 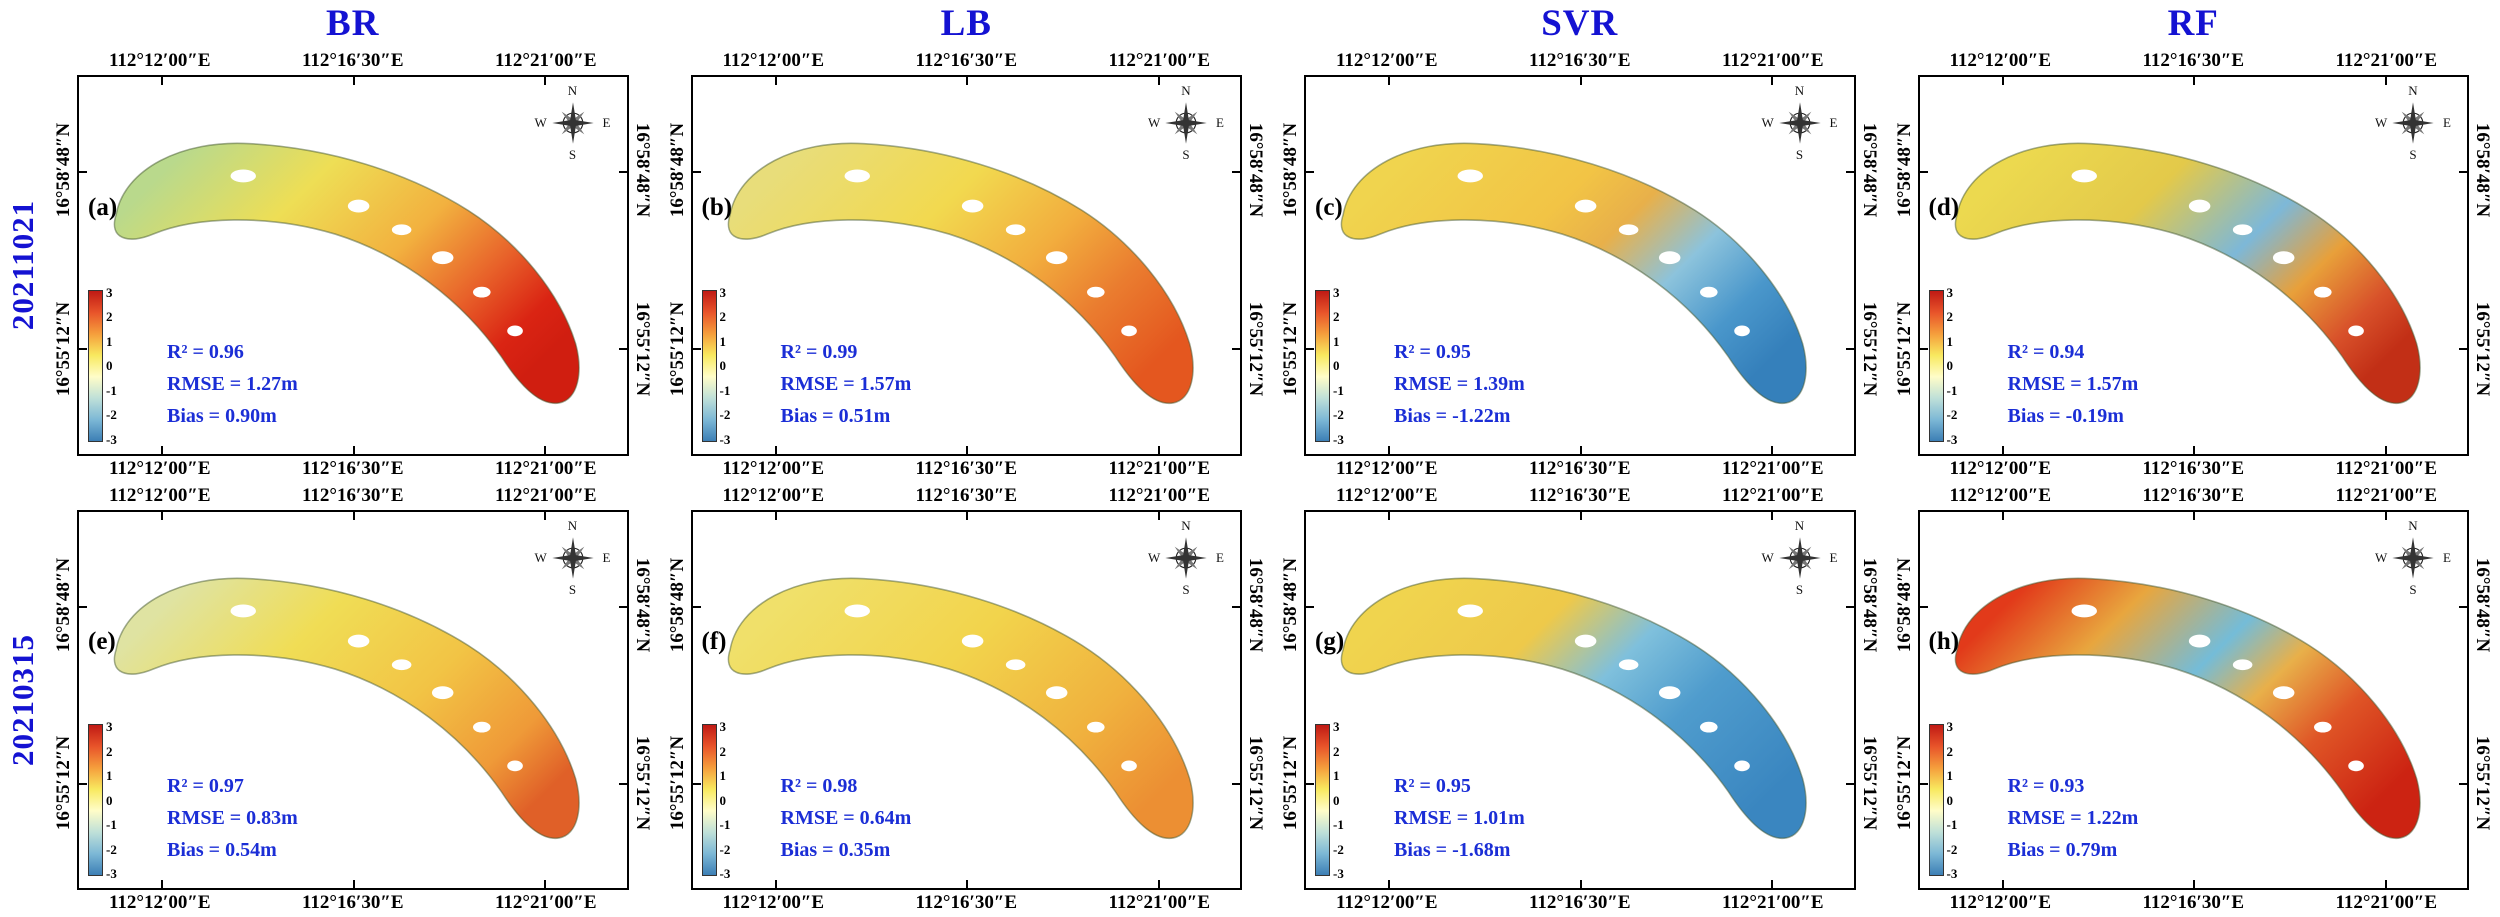 What do you see at coordinates (1220, 557) in the screenshot?
I see `compass-east-label: E` at bounding box center [1220, 557].